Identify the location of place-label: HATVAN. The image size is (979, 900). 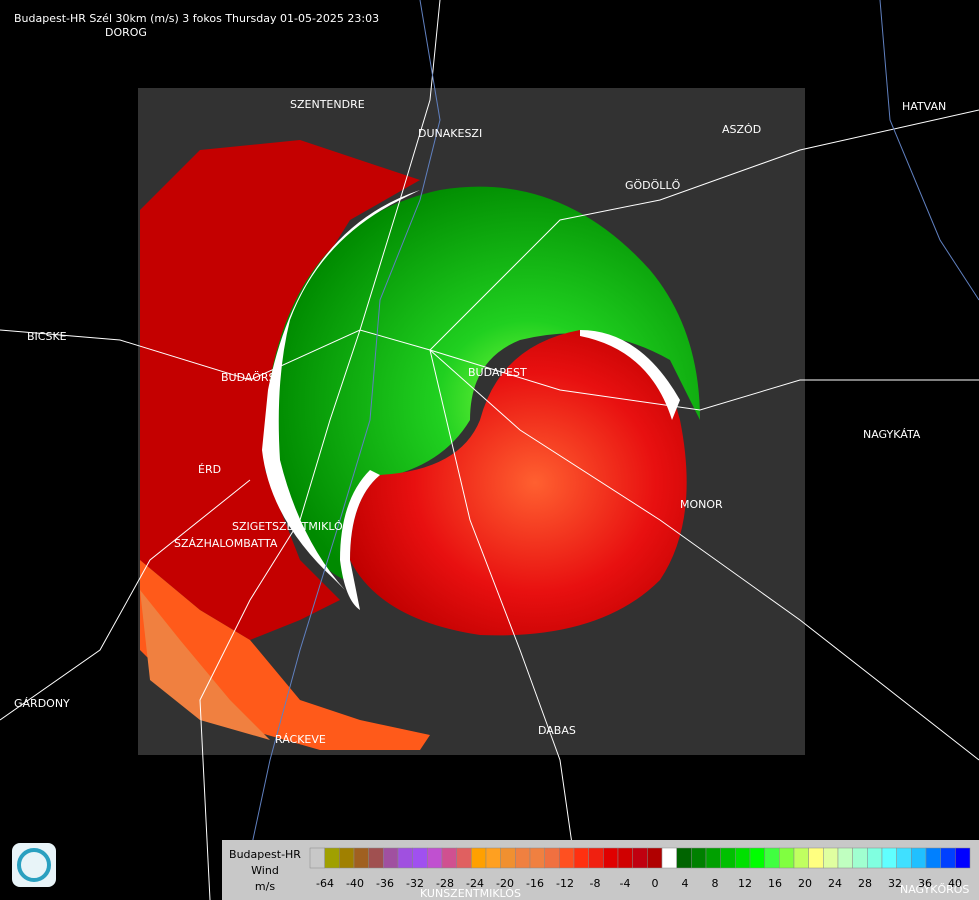
(924, 106).